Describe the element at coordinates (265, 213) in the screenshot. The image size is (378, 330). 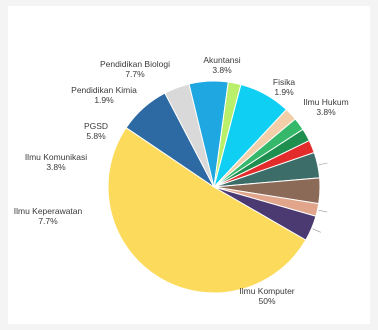
I see `pie-slice` at that location.